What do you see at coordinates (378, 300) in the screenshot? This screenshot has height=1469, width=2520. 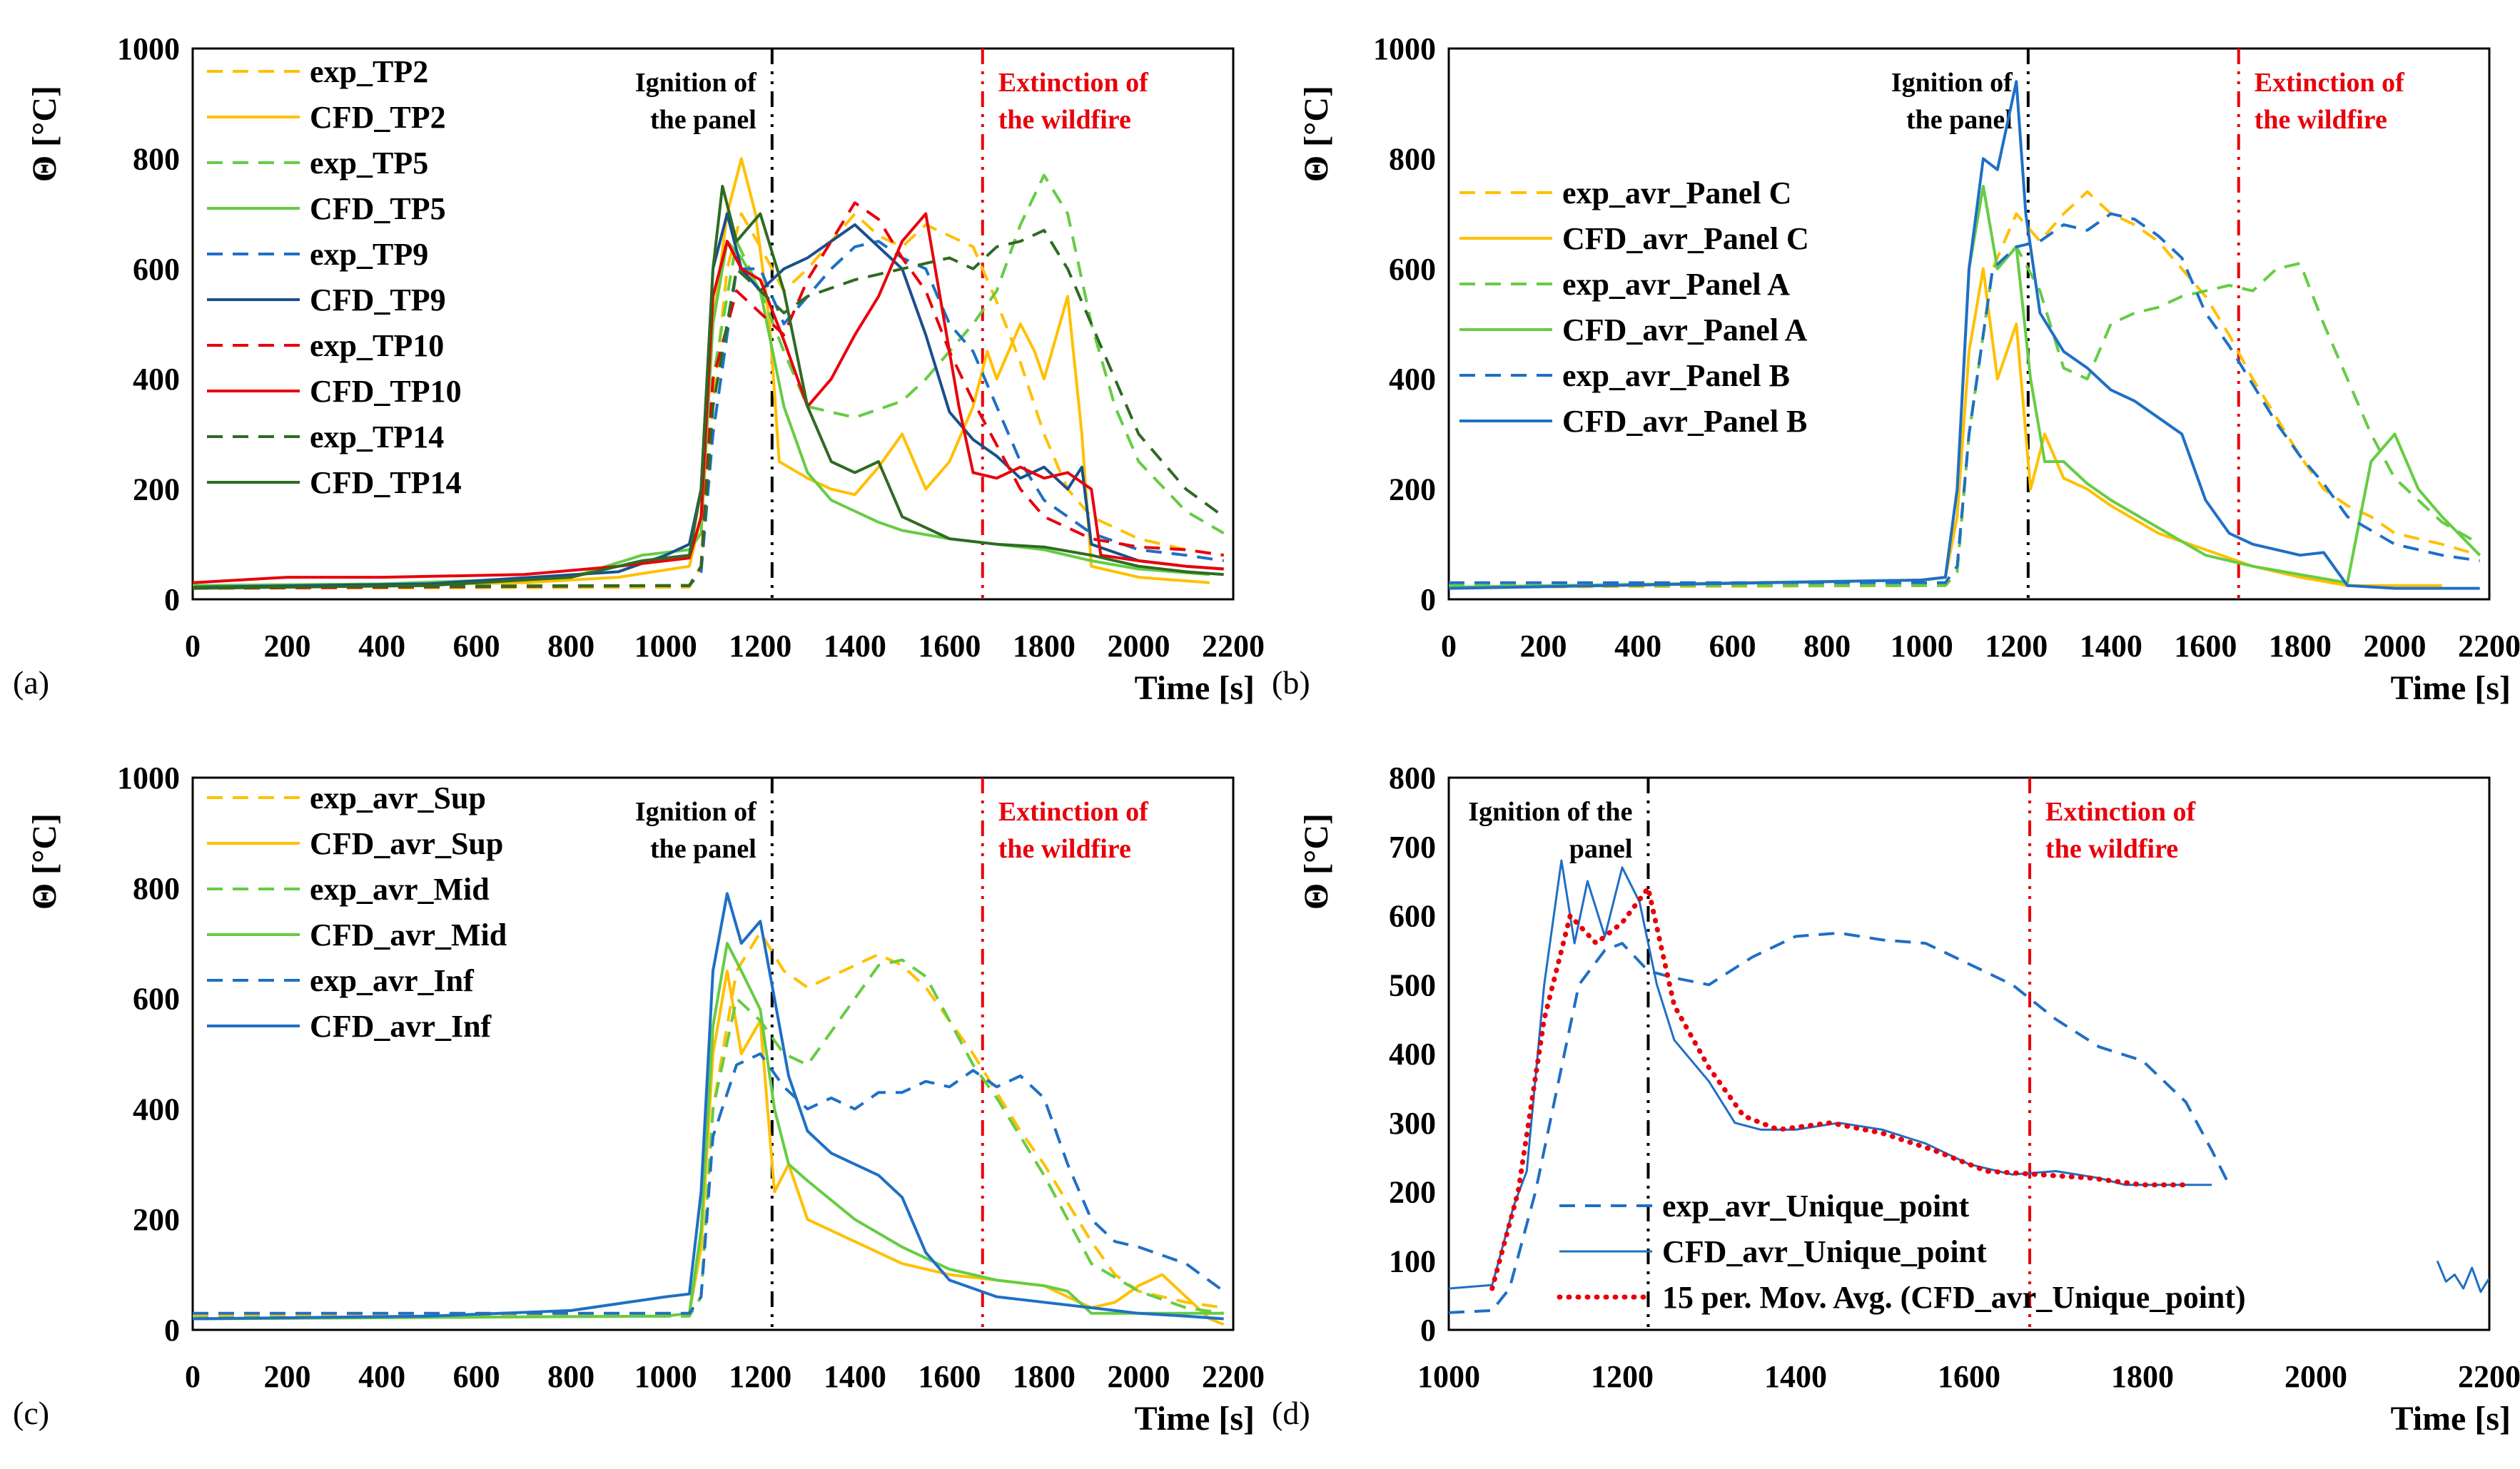 I see `legend-entry: CFD_TP9` at bounding box center [378, 300].